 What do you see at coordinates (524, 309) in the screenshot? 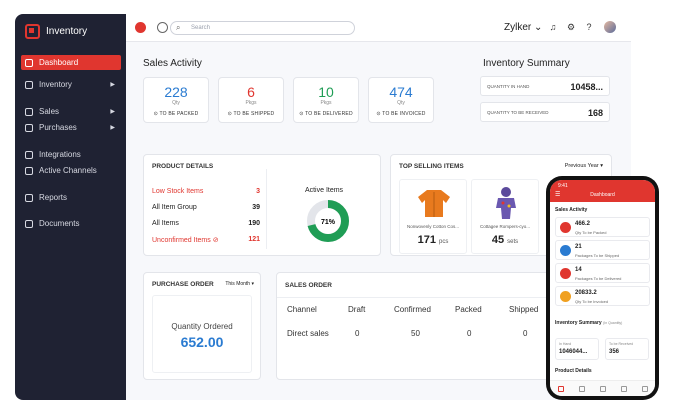
I see `col-header: Shipped` at bounding box center [524, 309].